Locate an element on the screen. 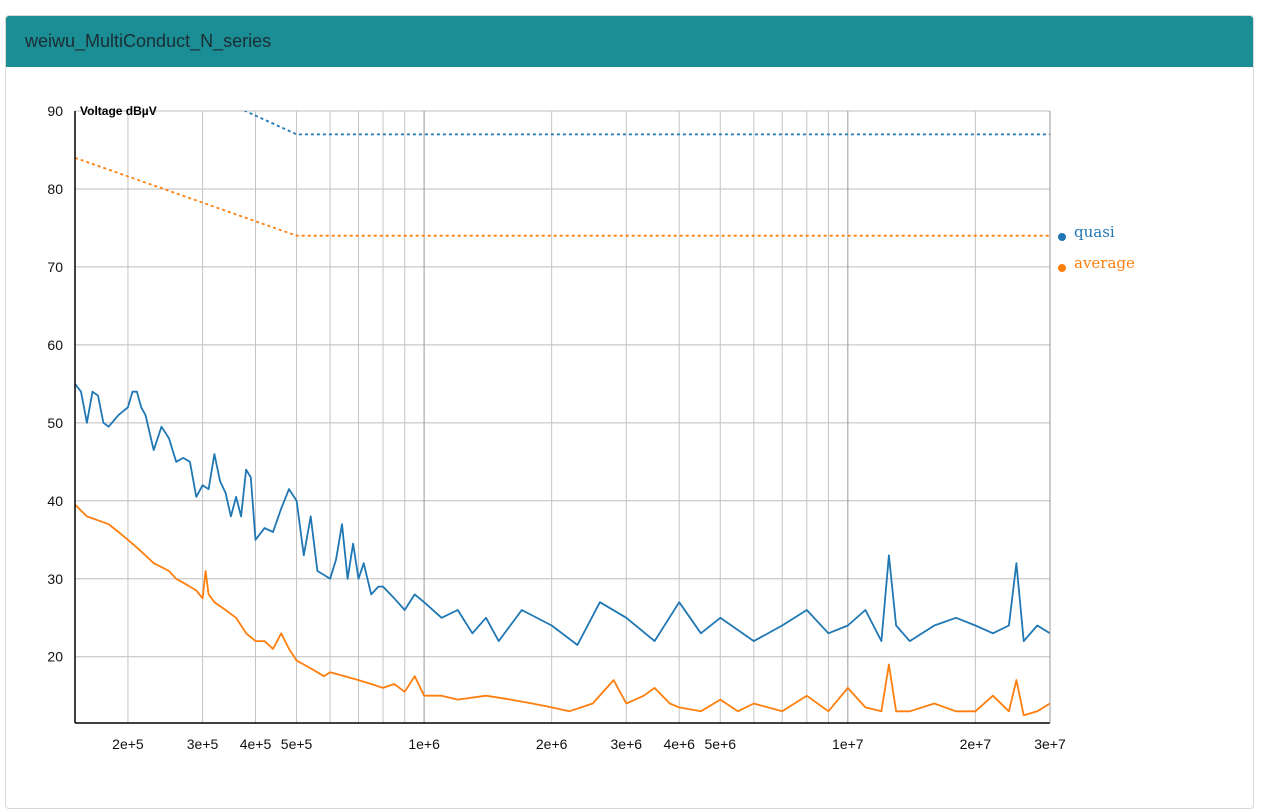 This screenshot has width=1261, height=811. legend: quasi average is located at coordinates (1096, 247).